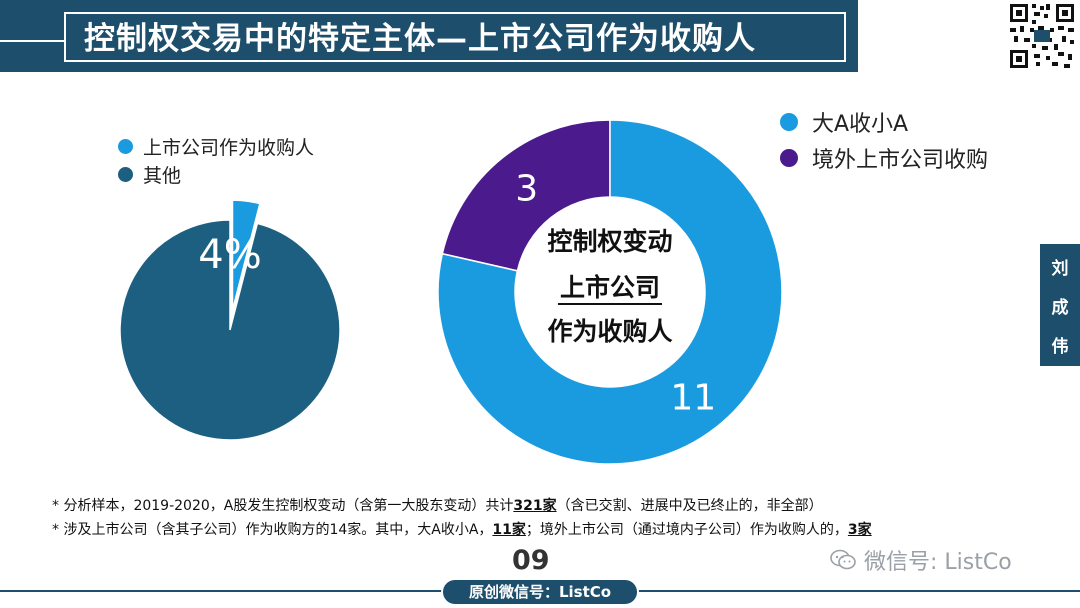 Image resolution: width=1080 pixels, height=608 pixels. What do you see at coordinates (216, 174) in the screenshot?
I see `legend-item-other: 其他` at bounding box center [216, 174].